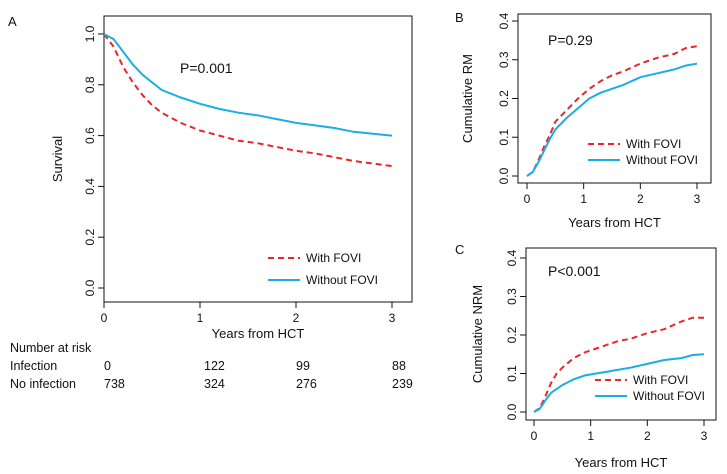 Image resolution: width=727 pixels, height=474 pixels. What do you see at coordinates (399, 366) in the screenshot?
I see `risk-value: 88` at bounding box center [399, 366].